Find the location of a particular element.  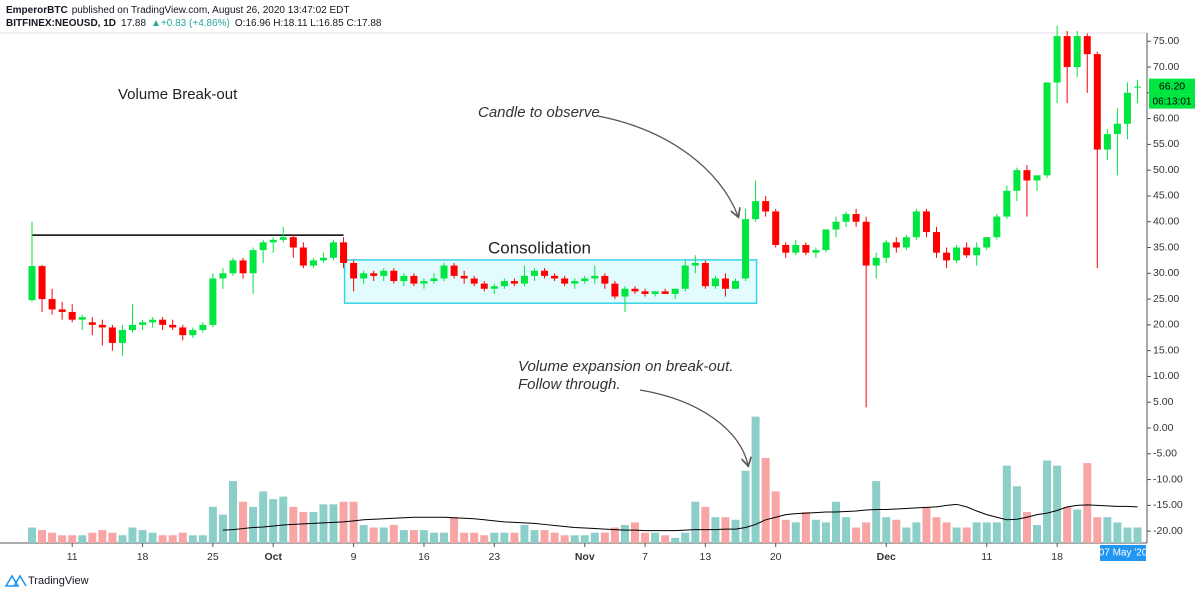

y-tick-label: 55.00 is located at coordinates (1166, 144).